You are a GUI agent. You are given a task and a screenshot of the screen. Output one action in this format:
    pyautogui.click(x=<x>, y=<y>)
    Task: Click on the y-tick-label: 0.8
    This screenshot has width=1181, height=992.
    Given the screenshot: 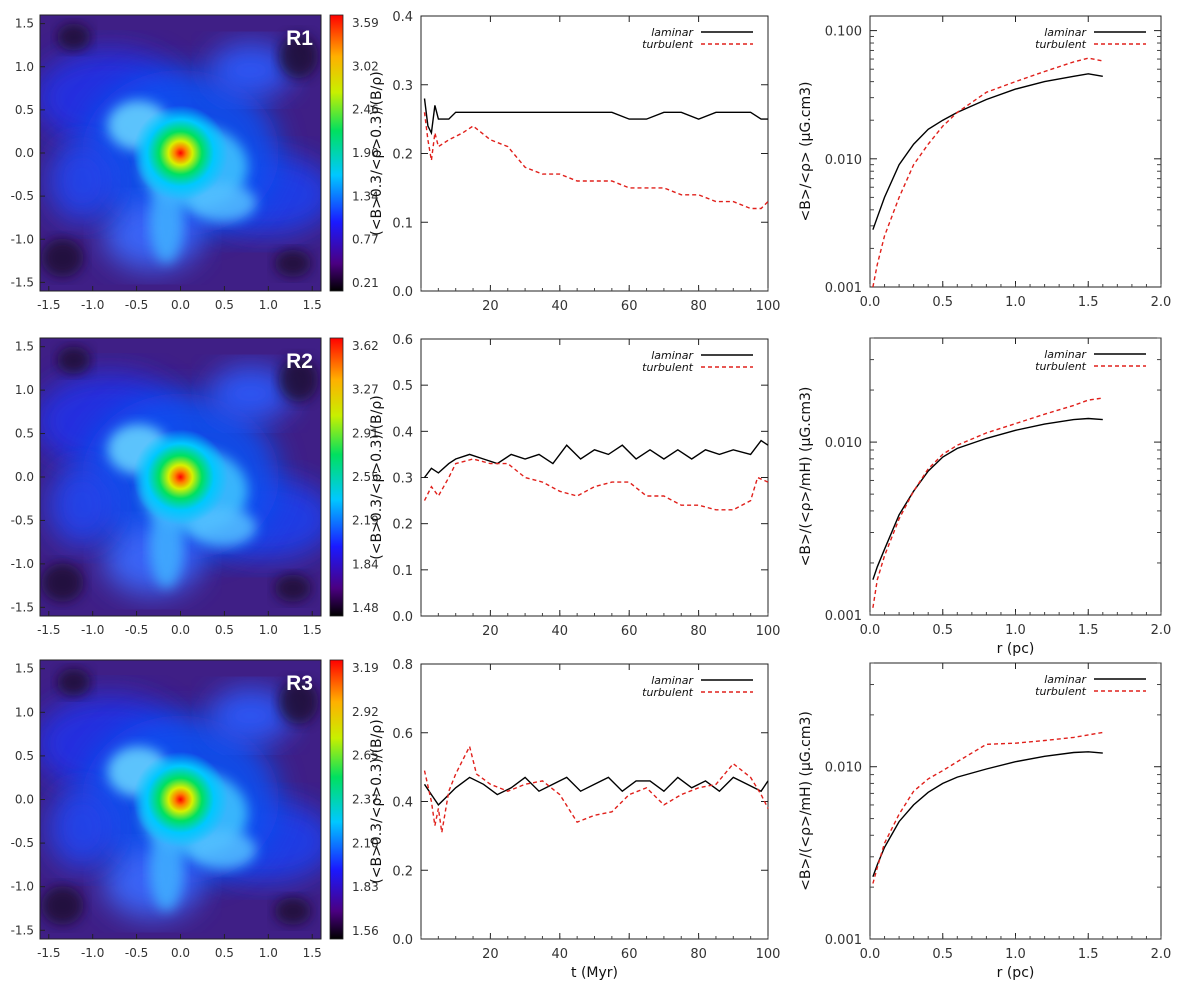 What is the action you would take?
    pyautogui.click(x=402, y=665)
    